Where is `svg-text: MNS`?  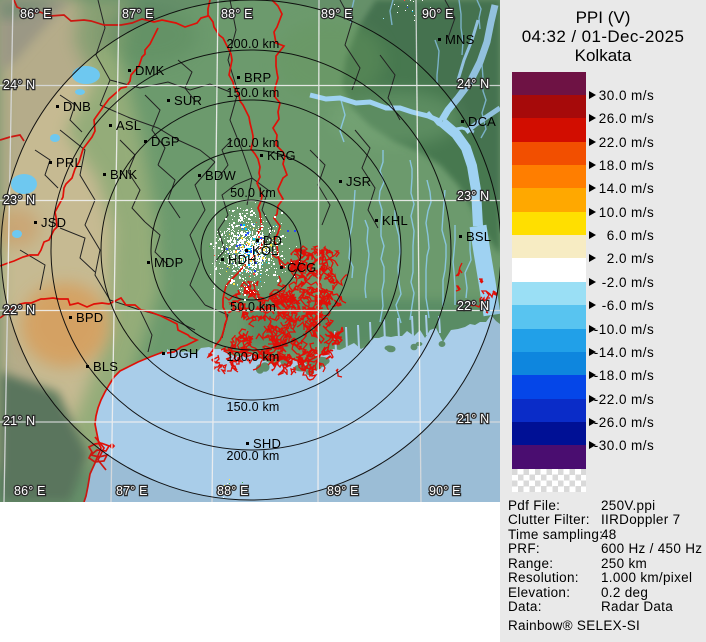
svg-text: MNS is located at coordinates (460, 39).